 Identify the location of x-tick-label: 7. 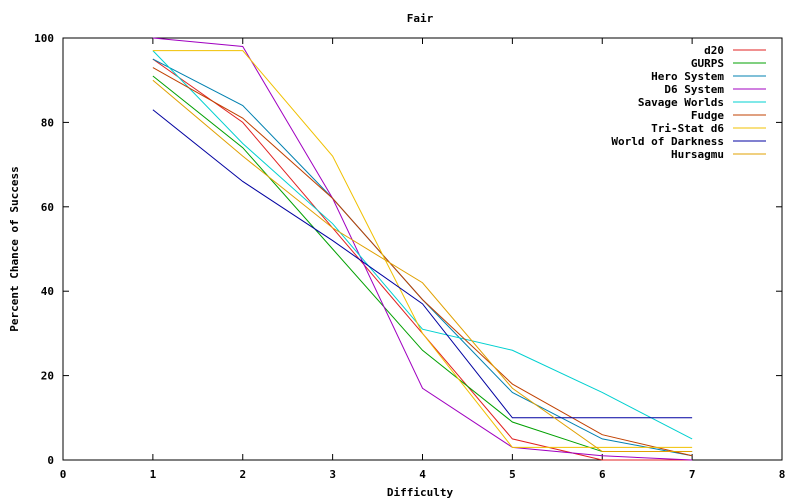
(692, 474).